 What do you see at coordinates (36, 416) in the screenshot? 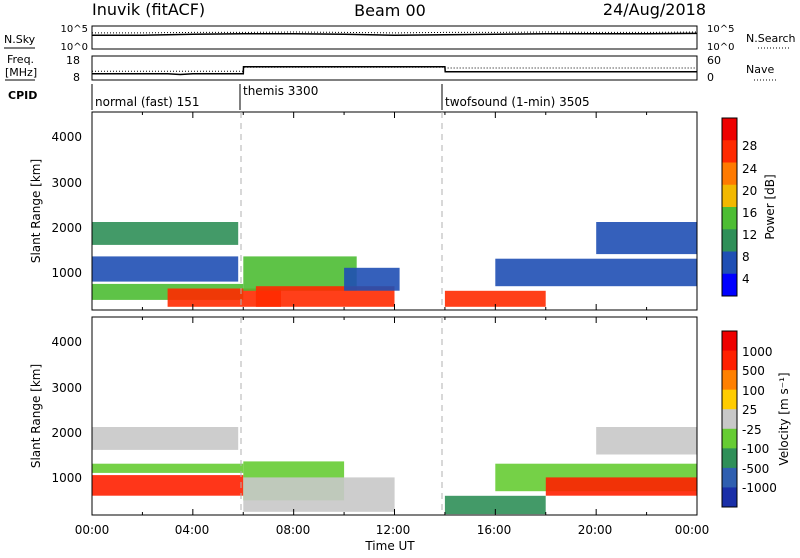
I see `velocity-ylabel: Slant Range [km]` at bounding box center [36, 416].